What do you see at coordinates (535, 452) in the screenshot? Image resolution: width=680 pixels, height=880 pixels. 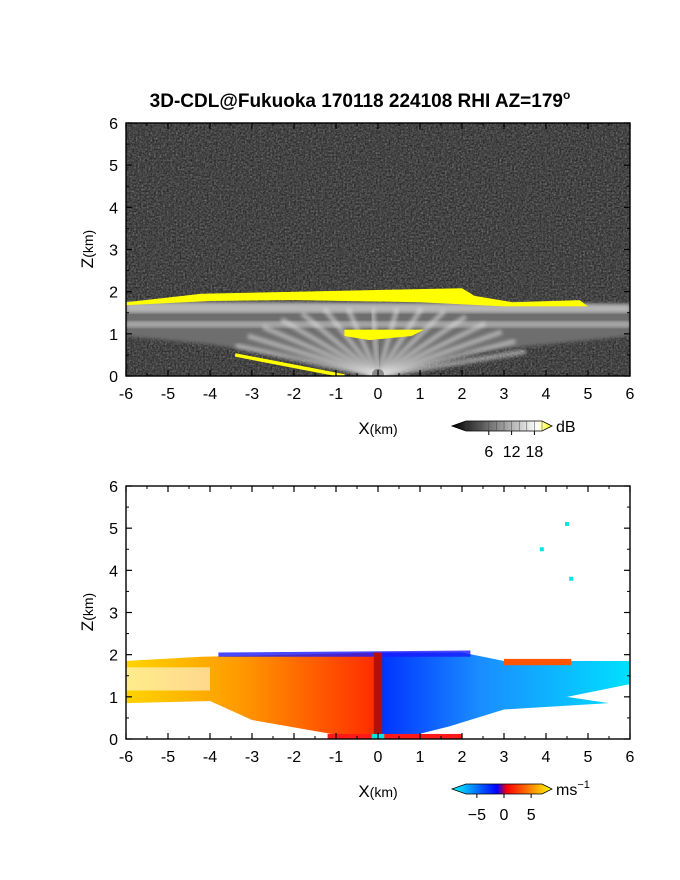 I see `intensity-colorbar-tick-label: 18` at bounding box center [535, 452].